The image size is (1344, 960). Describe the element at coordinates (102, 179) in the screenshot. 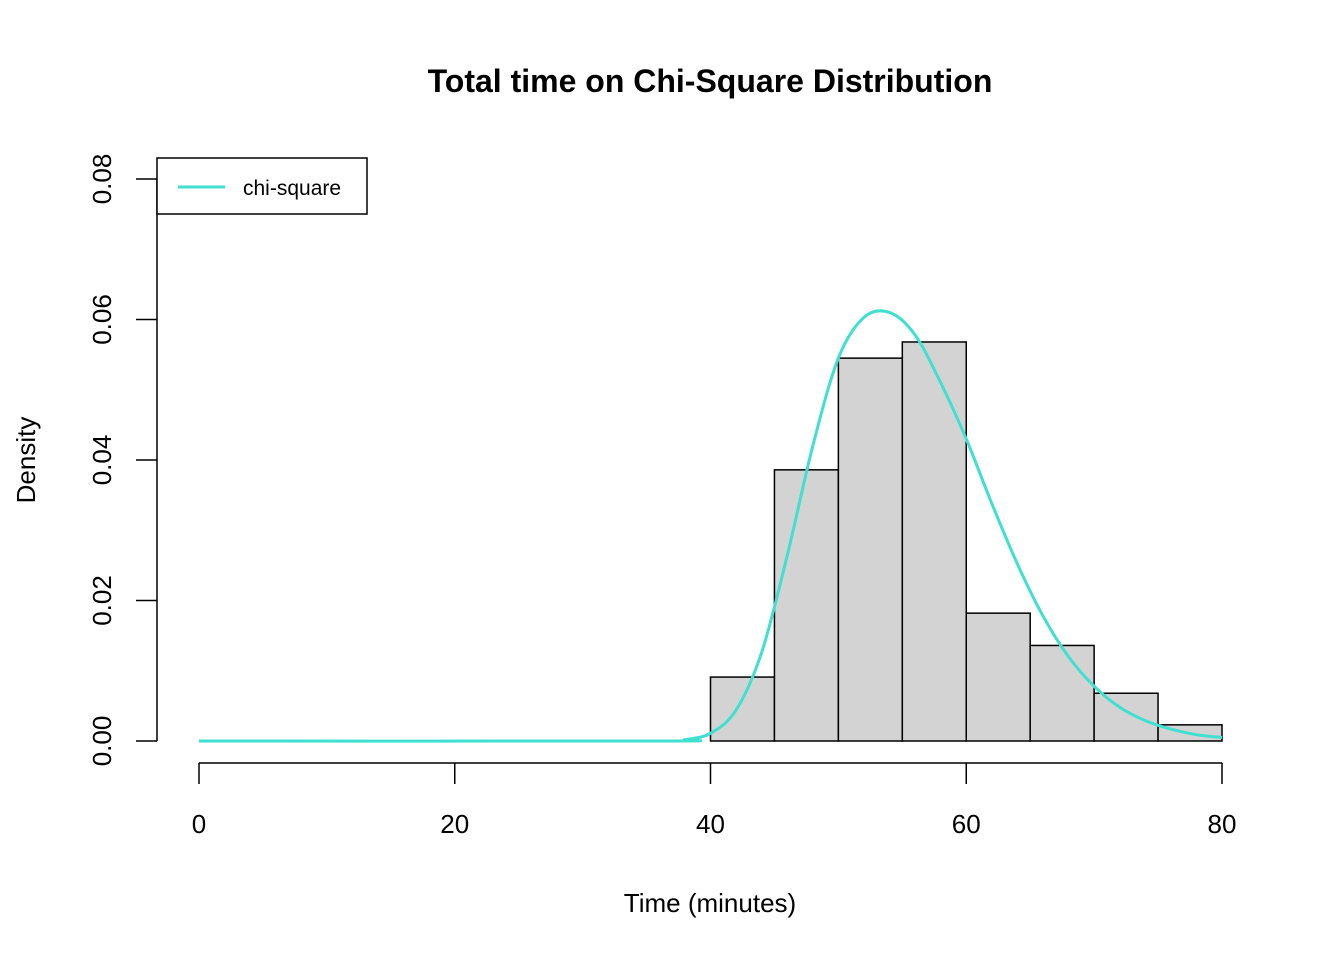

I see `y-tick-label-4: 0.08` at that location.